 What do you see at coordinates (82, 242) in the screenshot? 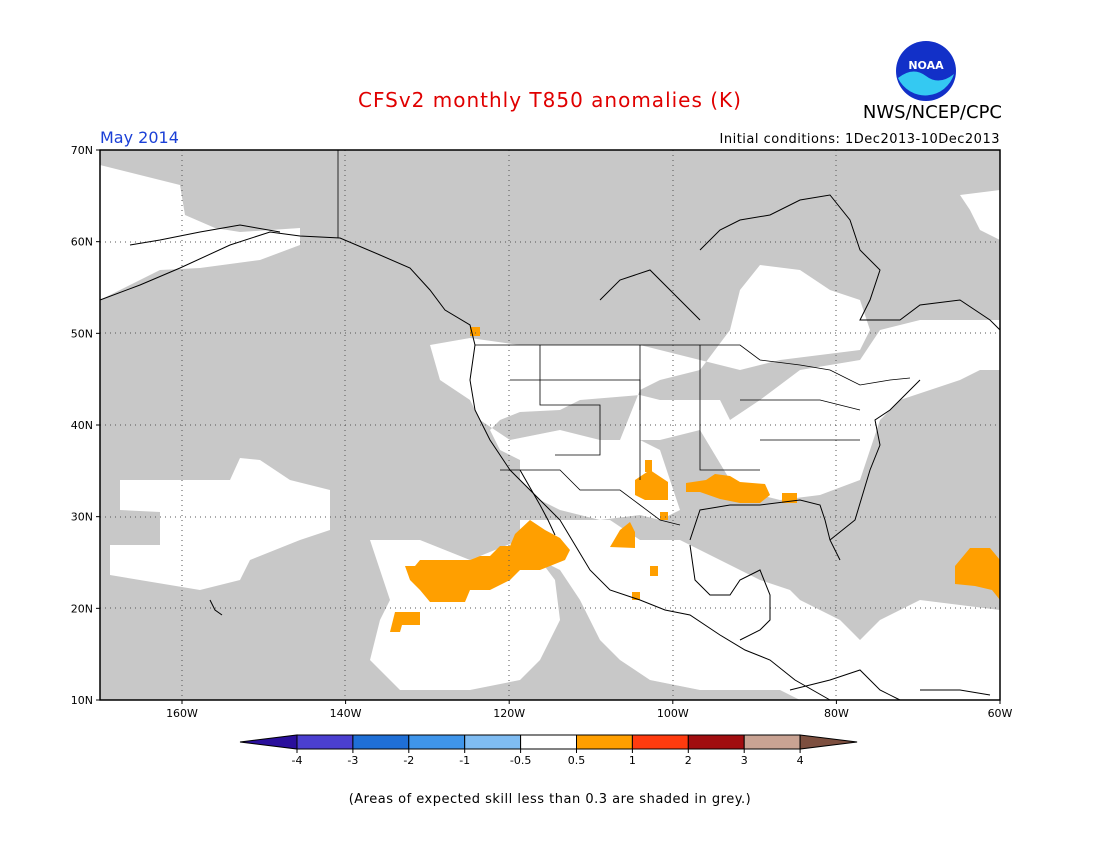
I see `lat-label: 60N` at bounding box center [82, 242].